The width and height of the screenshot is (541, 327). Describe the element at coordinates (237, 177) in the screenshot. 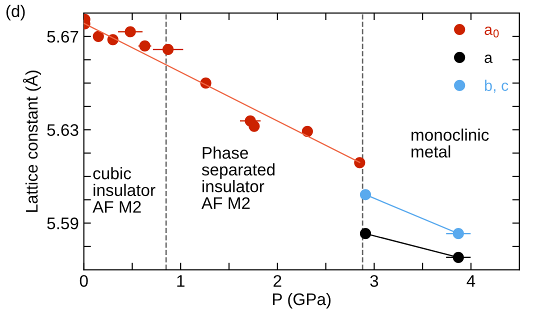

I see `annotation: Phase separated insulator AF M2` at that location.